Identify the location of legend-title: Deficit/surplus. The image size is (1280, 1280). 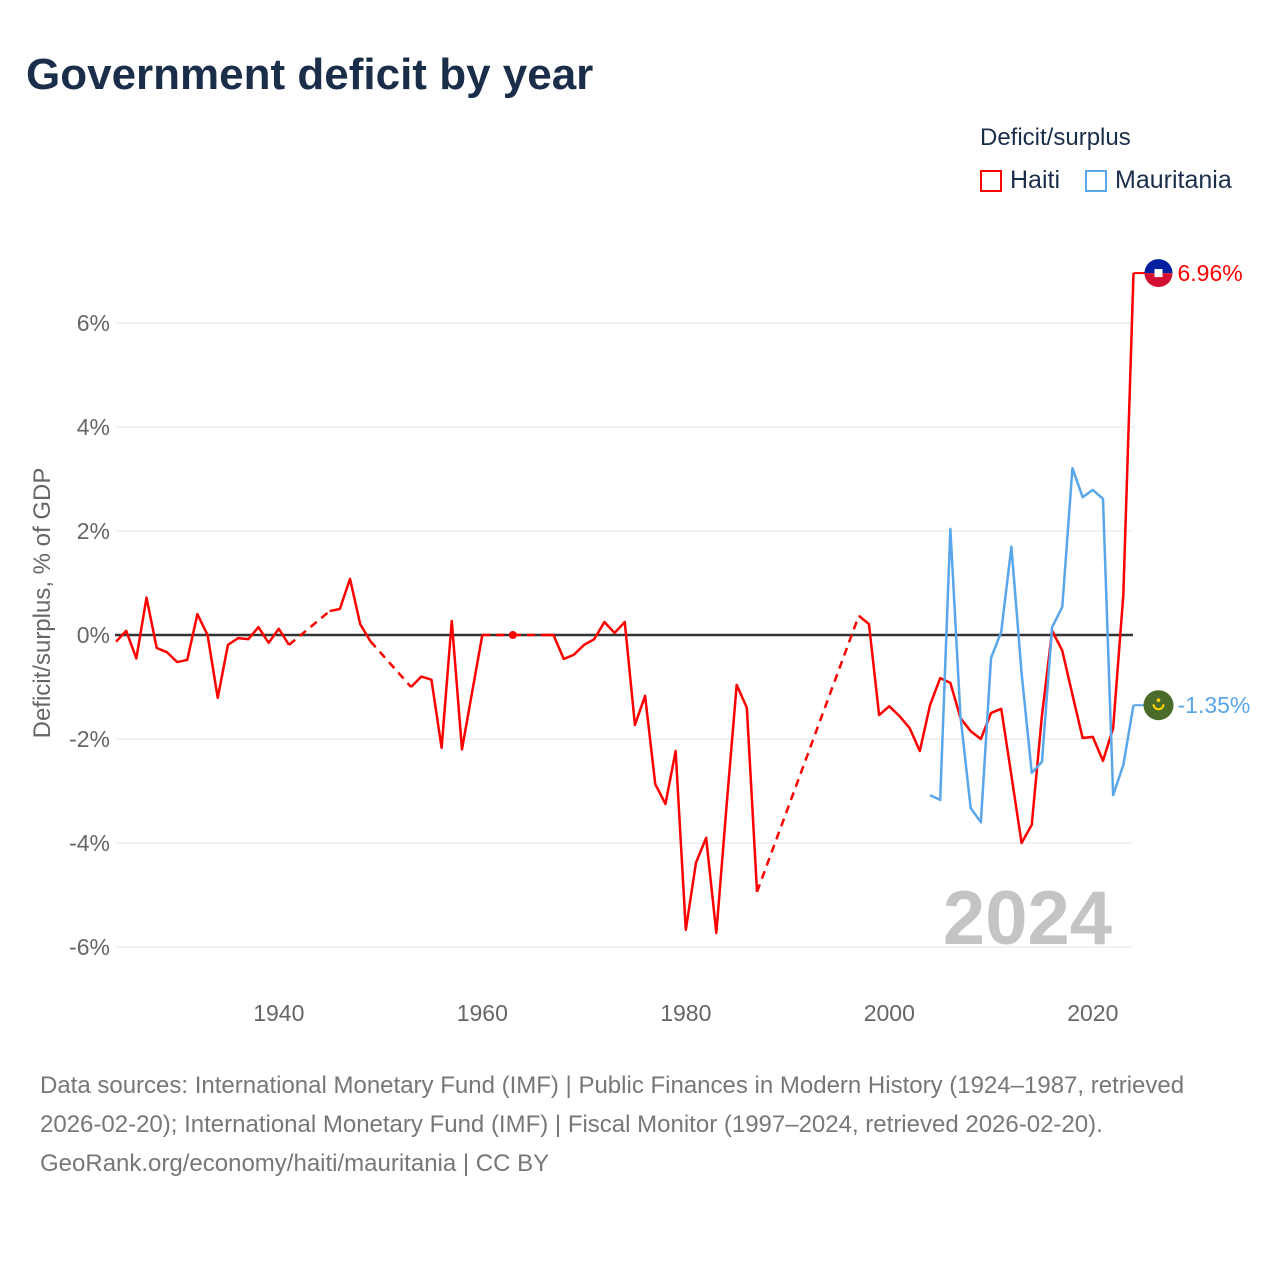
(1055, 137).